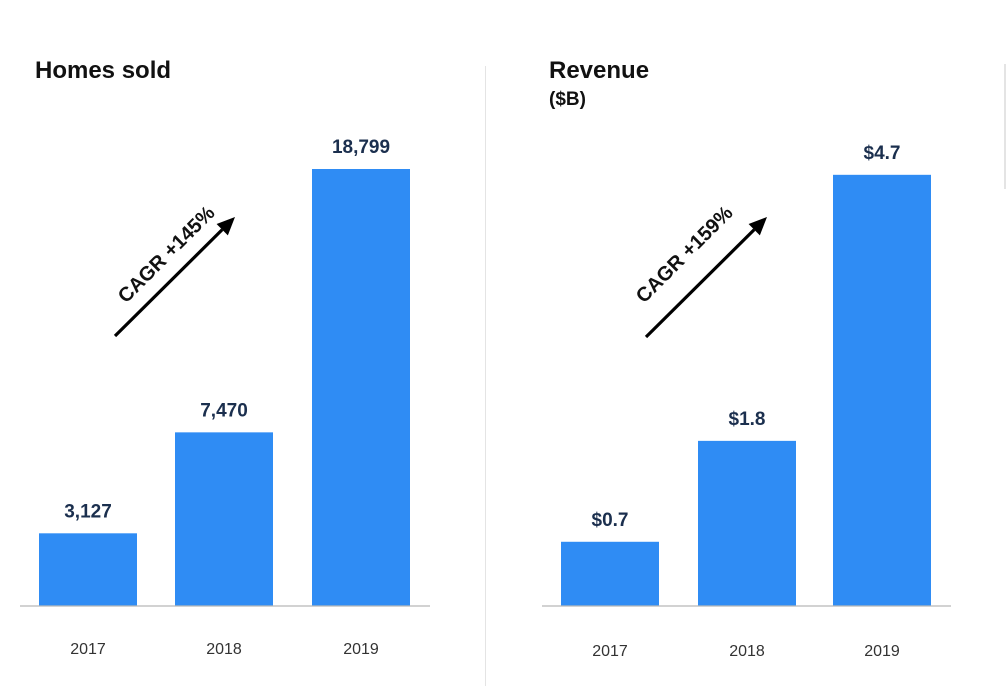  Describe the element at coordinates (1005, 126) in the screenshot. I see `edge-divider` at that location.